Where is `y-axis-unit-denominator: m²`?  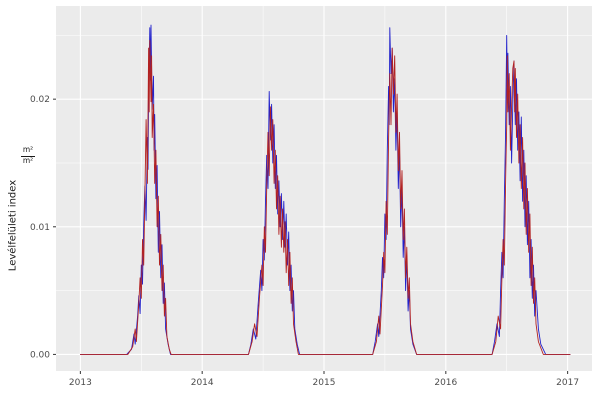 y-axis-unit-denominator: m² is located at coordinates (28, 160).